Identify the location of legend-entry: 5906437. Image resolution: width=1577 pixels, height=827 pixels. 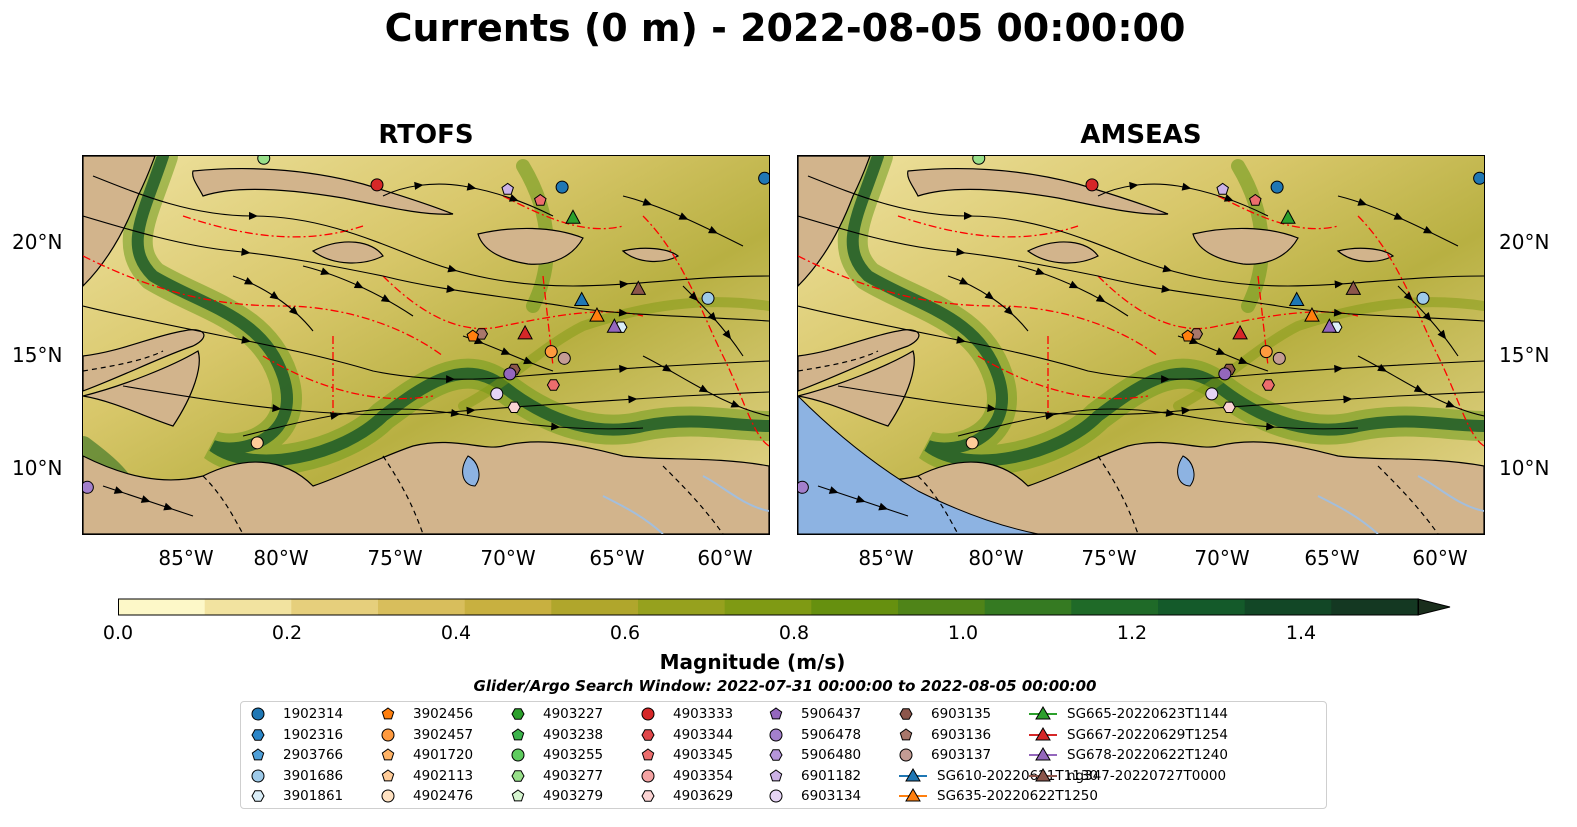
(815, 714).